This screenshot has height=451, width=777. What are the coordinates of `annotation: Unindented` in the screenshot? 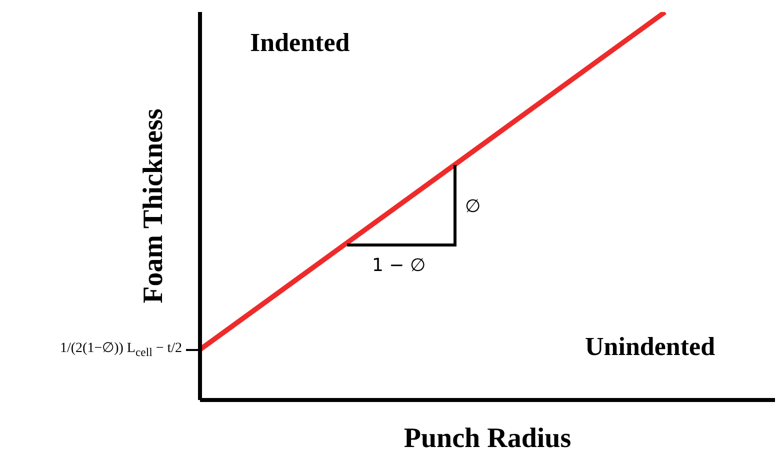 It's located at (650, 347).